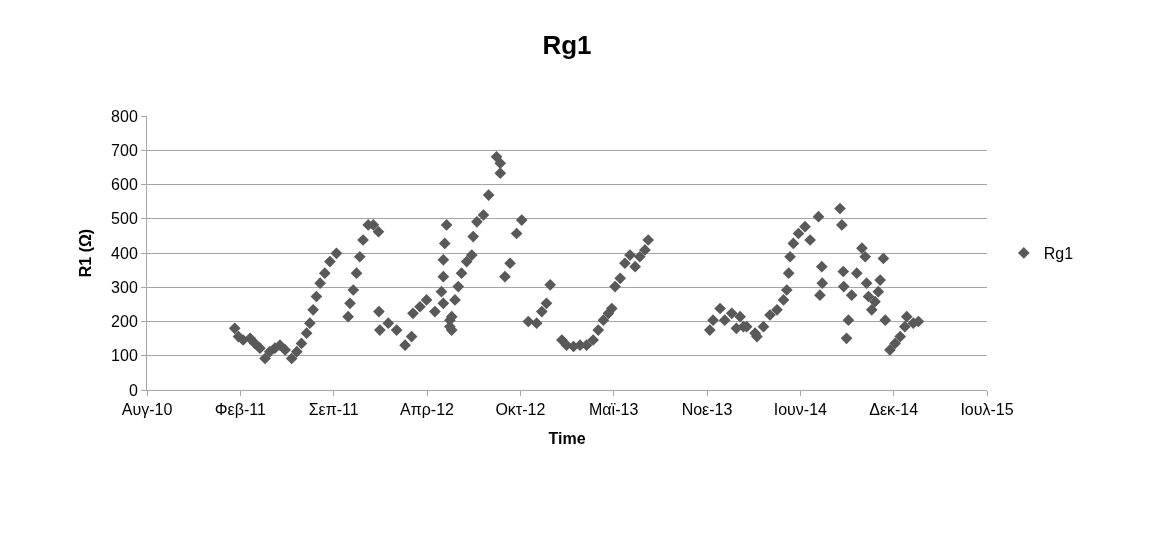 The image size is (1154, 543). What do you see at coordinates (707, 410) in the screenshot?
I see `x-tick-label: Νοε-13` at bounding box center [707, 410].